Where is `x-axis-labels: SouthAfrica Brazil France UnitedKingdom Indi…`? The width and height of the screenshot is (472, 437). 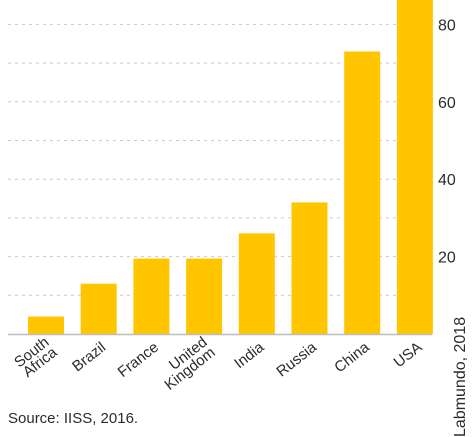
x-axis-labels: SouthAfrica Brazil France UnitedKingdom Indi… is located at coordinates (218, 363).